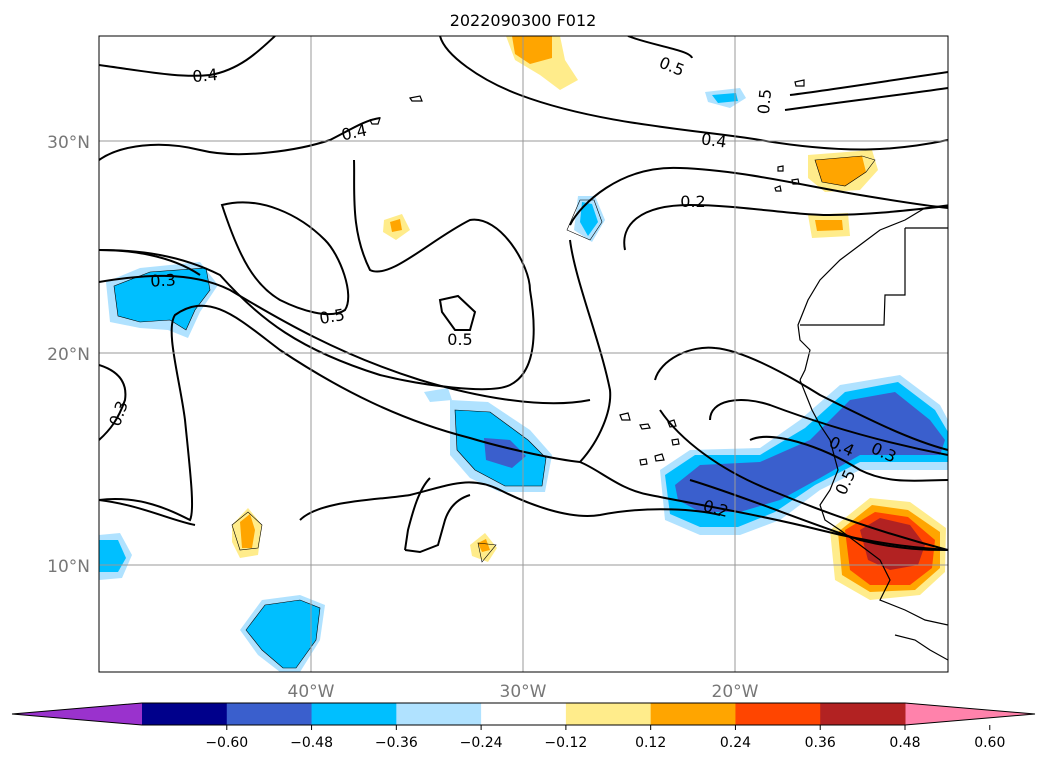  Describe the element at coordinates (523, 692) in the screenshot. I see `lon-label: 30°W` at that location.